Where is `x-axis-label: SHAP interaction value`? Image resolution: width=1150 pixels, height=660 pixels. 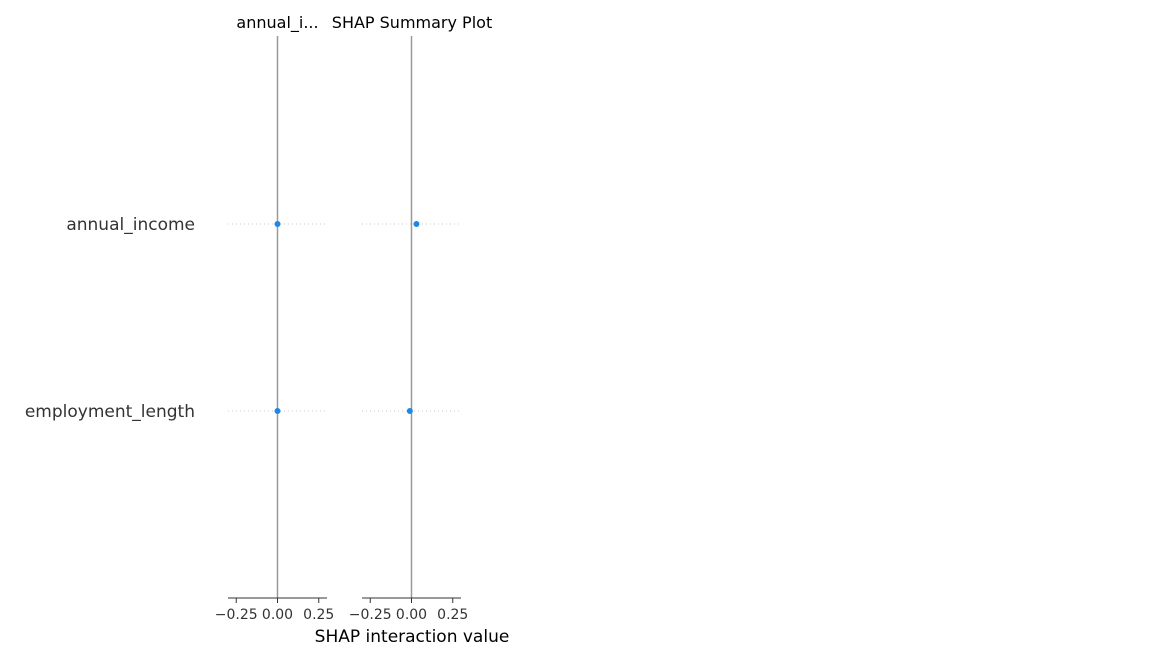 x-axis-label: SHAP interaction value is located at coordinates (412, 637).